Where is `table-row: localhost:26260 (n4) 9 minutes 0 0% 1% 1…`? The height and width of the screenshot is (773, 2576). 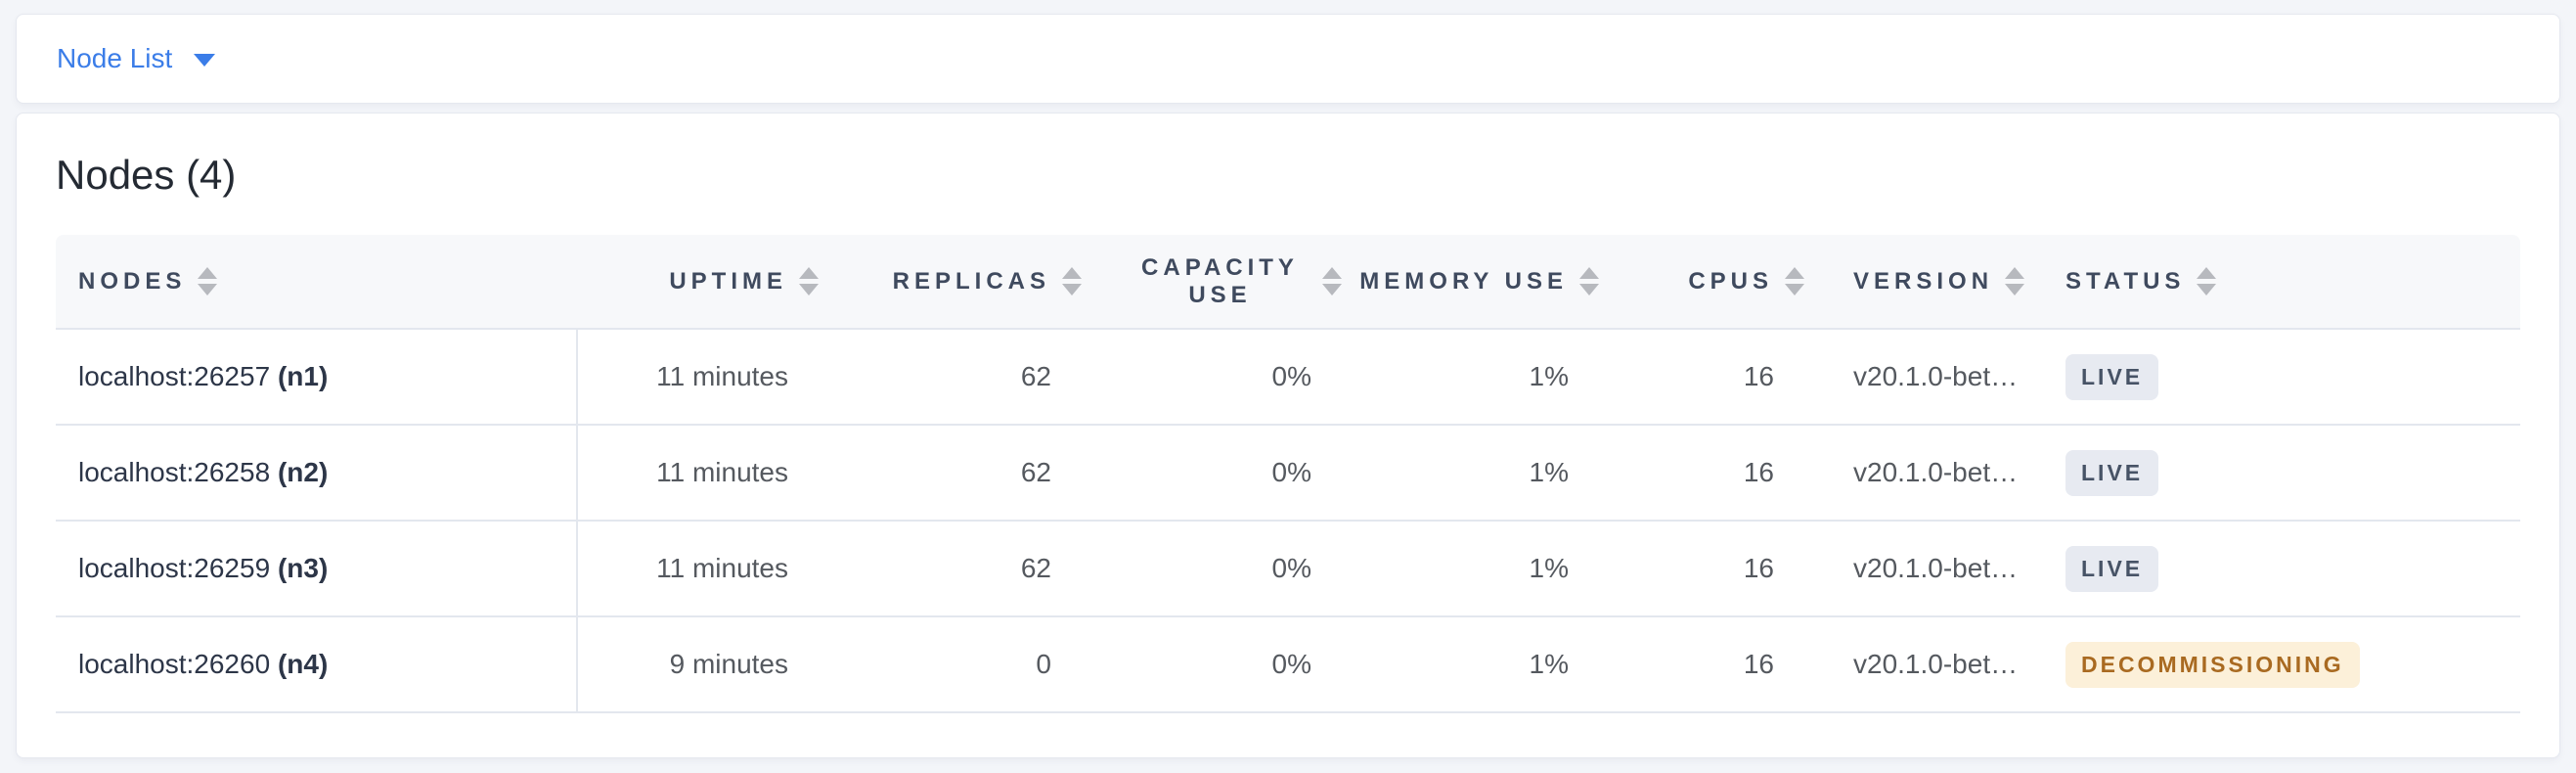 table-row: localhost:26260 (n4) 9 minutes 0 0% 1% 1… is located at coordinates (1288, 665).